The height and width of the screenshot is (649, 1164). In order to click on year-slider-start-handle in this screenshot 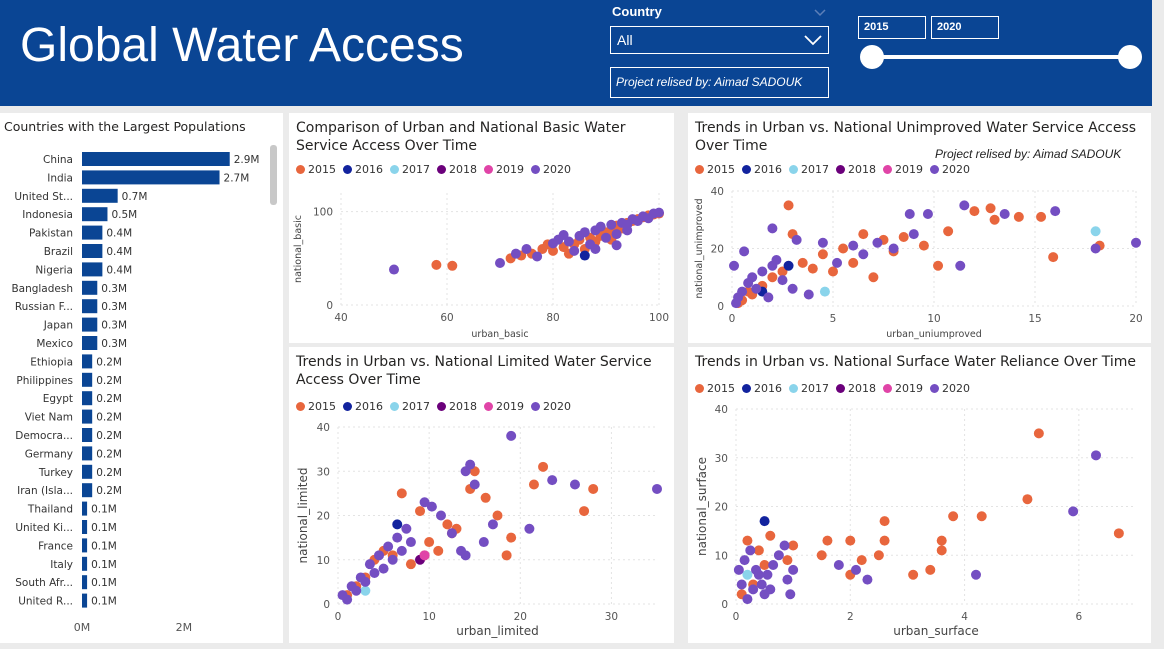, I will do `click(872, 57)`.